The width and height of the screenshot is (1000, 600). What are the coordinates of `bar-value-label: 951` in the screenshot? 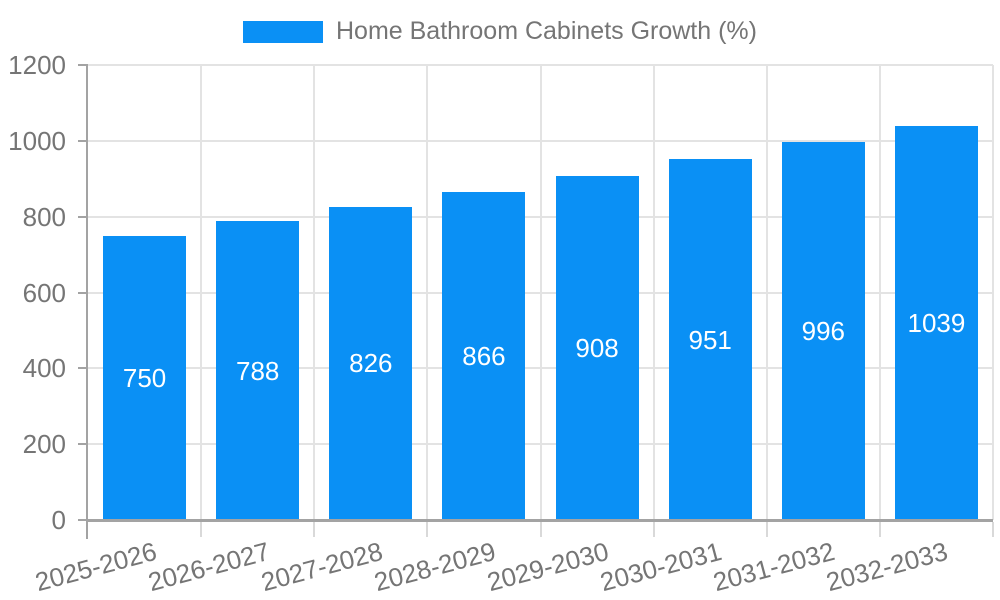 It's located at (710, 339).